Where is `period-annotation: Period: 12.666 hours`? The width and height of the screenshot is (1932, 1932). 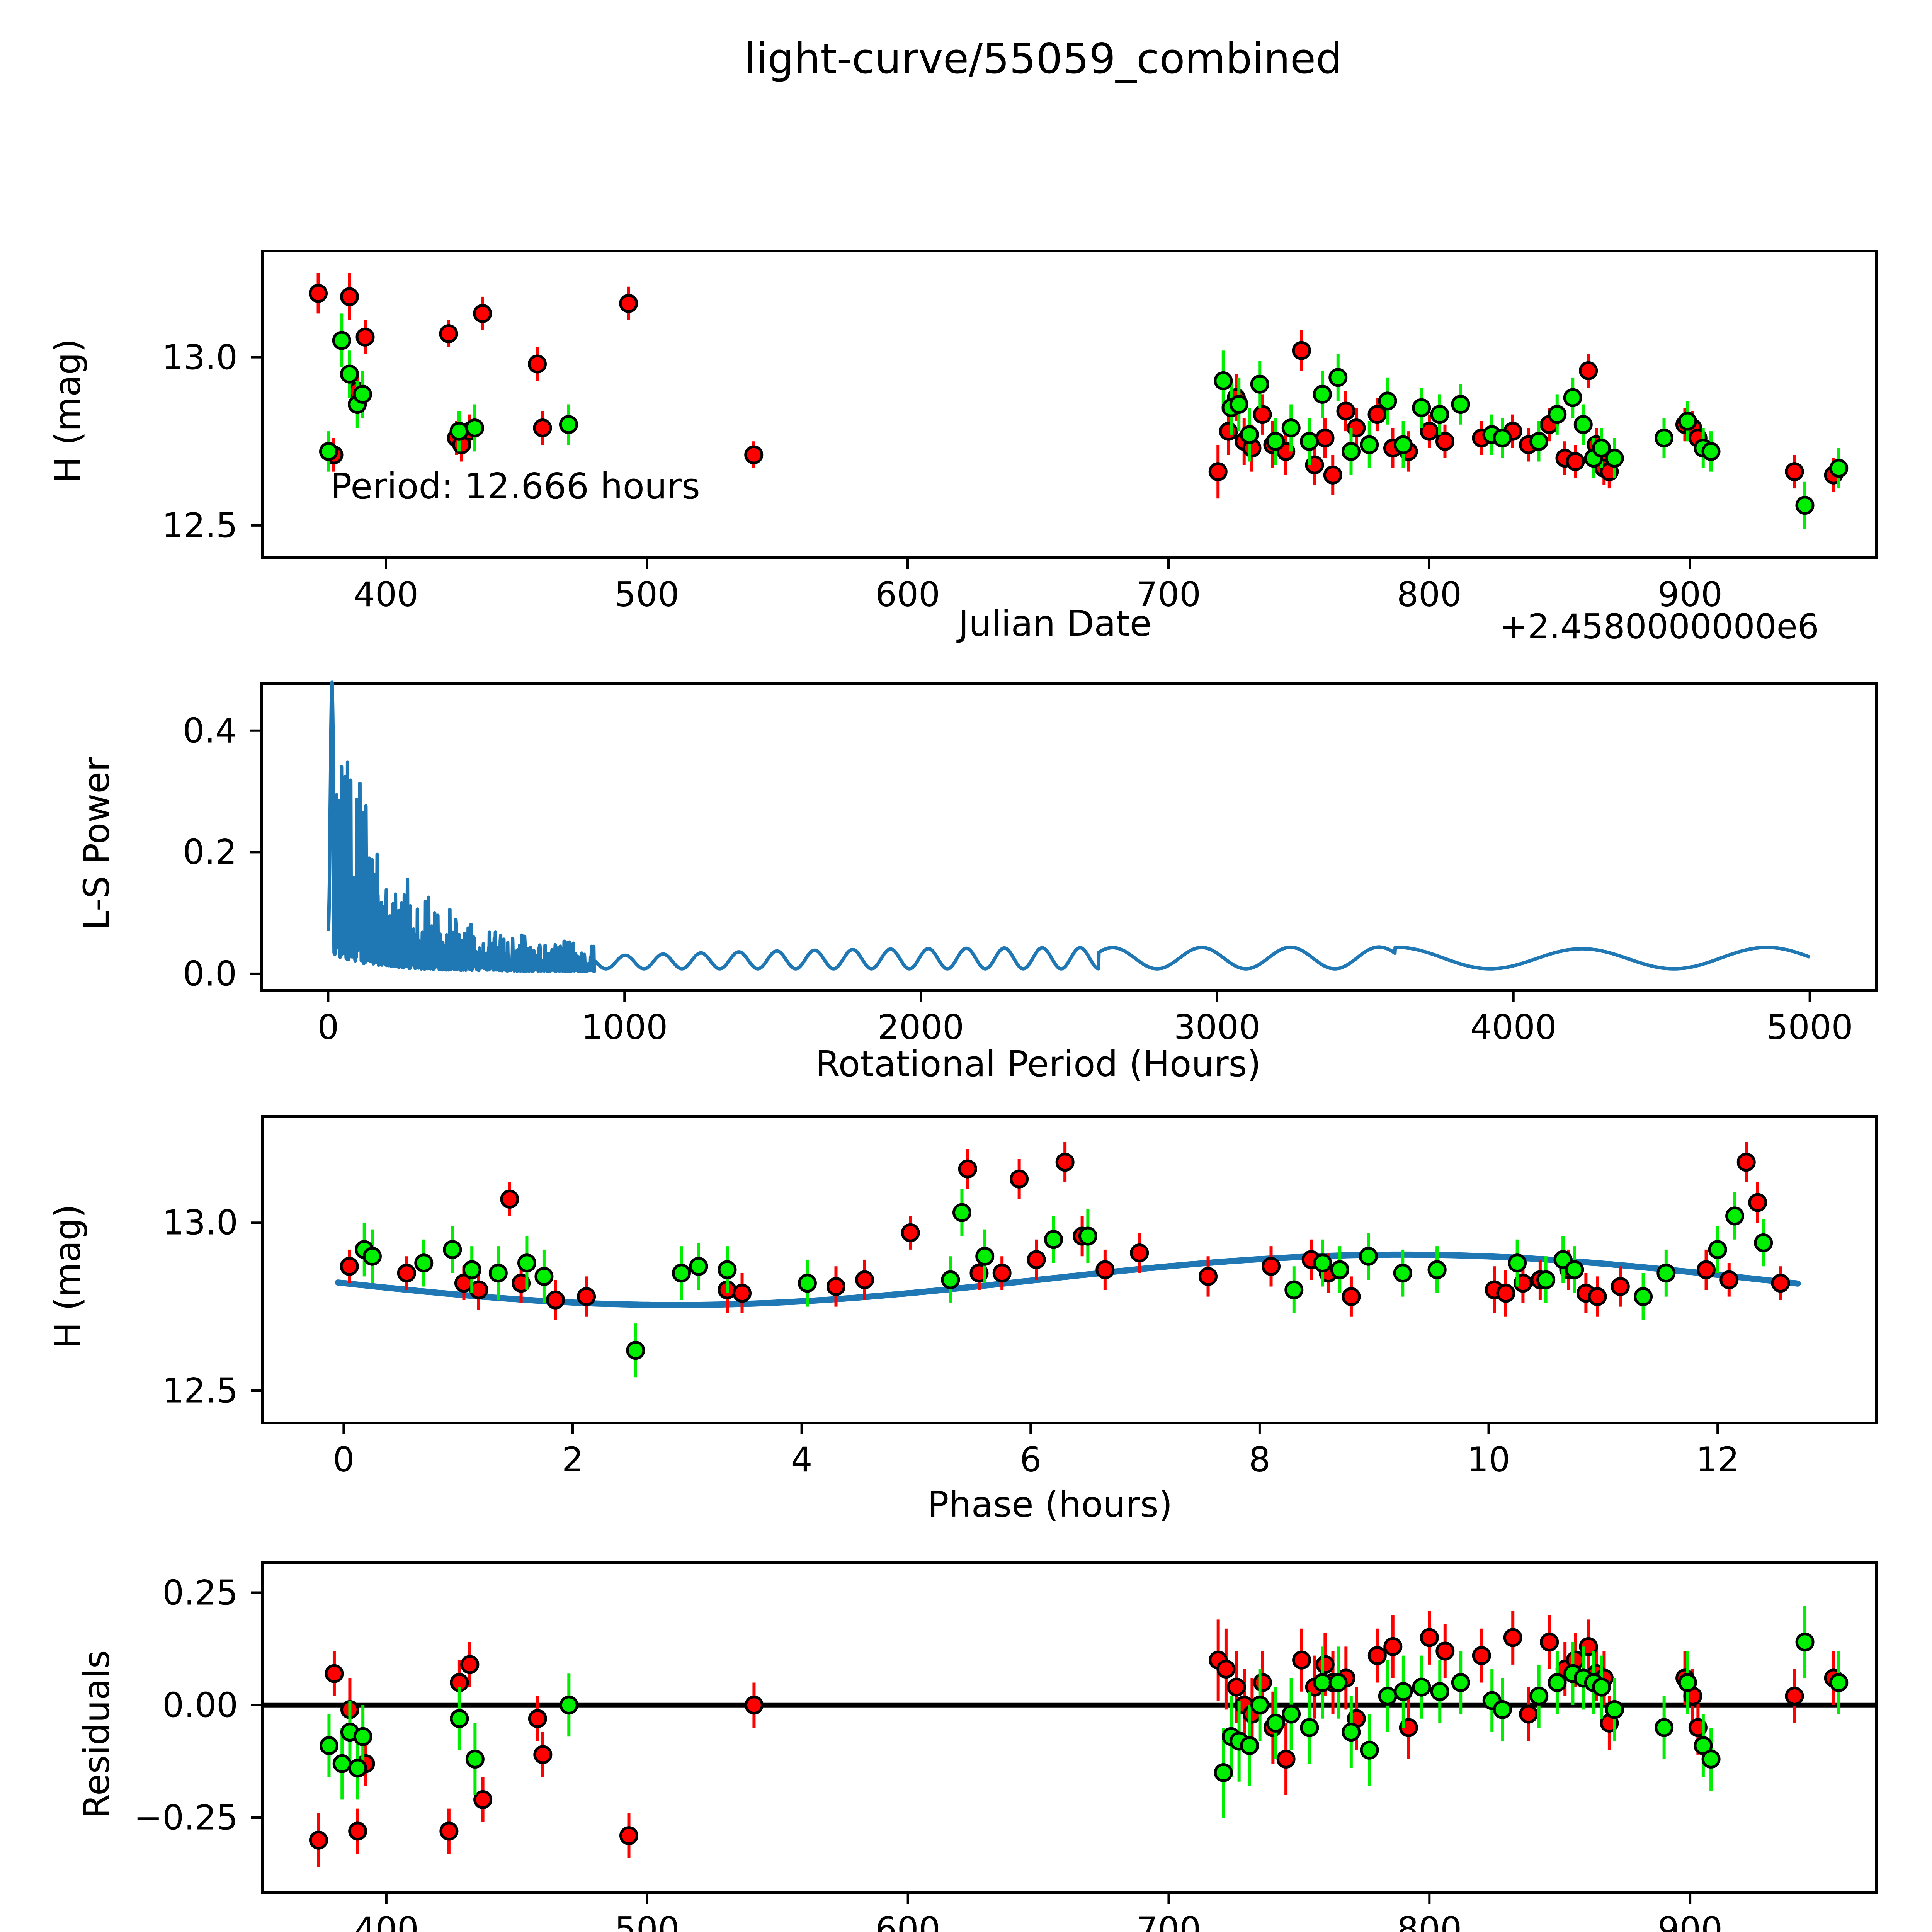
period-annotation: Period: 12.666 hours is located at coordinates (515, 486).